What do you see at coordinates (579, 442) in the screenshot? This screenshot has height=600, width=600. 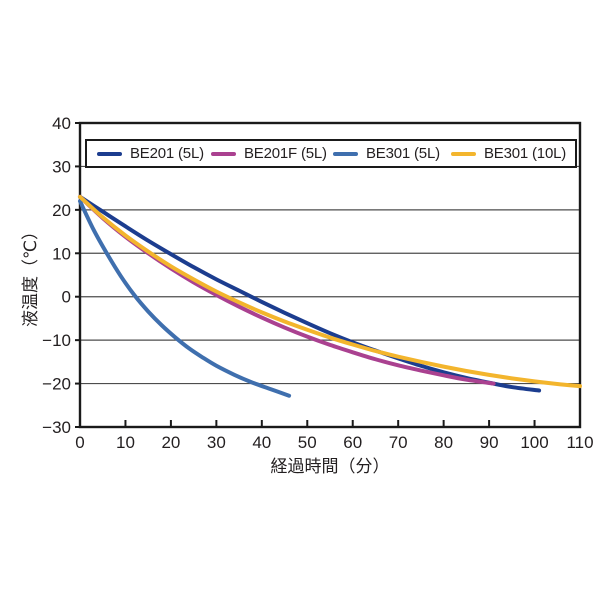 I see `x-tick-label: 110` at bounding box center [579, 442].